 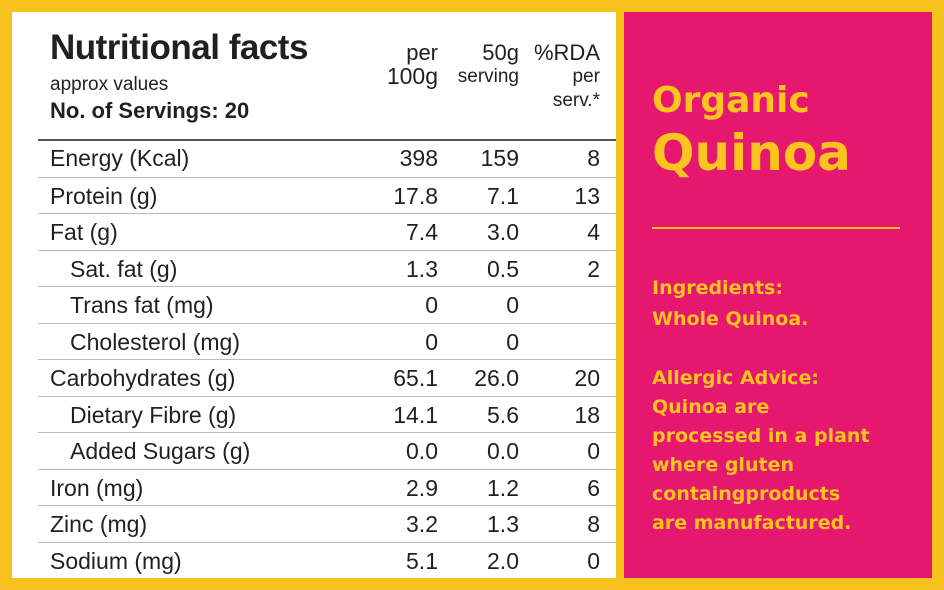 I want to click on nutrient-label: Fat (g), so click(x=84, y=232).